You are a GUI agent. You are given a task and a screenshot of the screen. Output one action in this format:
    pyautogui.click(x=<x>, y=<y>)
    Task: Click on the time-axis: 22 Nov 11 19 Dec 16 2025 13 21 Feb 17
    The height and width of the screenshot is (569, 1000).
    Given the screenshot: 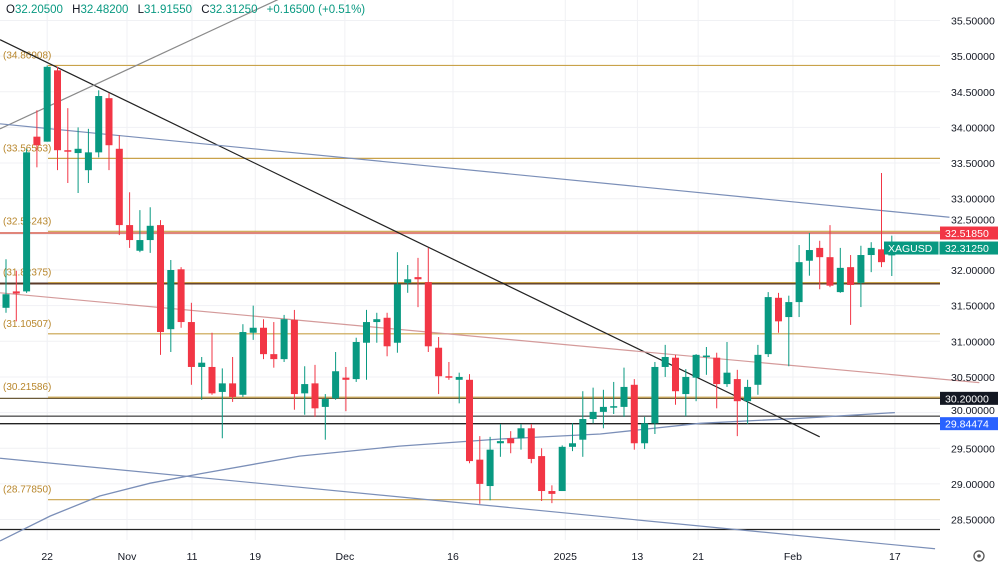 What is the action you would take?
    pyautogui.click(x=471, y=557)
    